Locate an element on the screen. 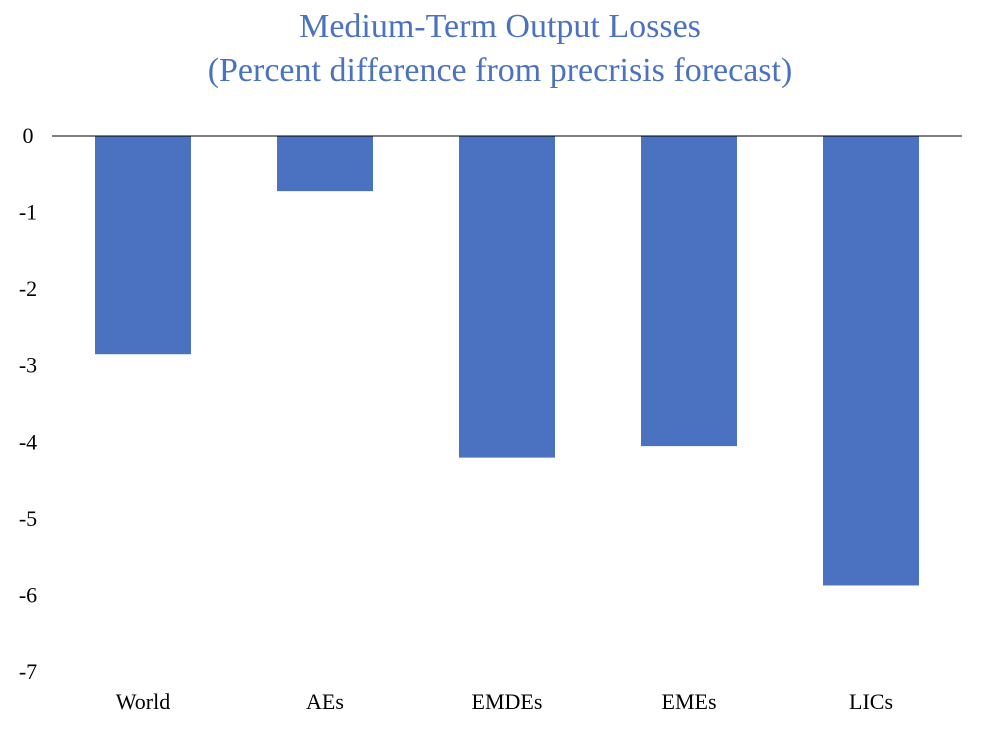  x-tick-label: AEs is located at coordinates (325, 701).